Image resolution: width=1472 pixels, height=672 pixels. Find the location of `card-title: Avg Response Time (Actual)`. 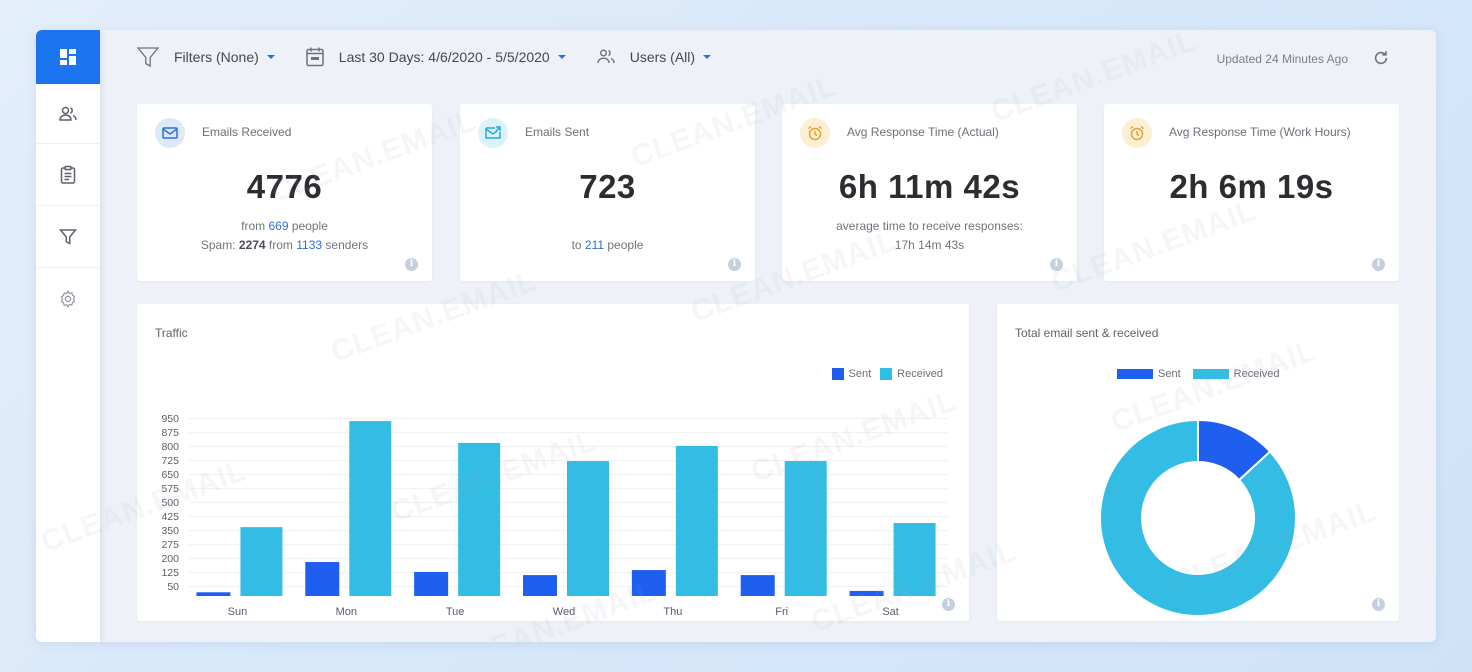

card-title: Avg Response Time (Actual) is located at coordinates (923, 132).